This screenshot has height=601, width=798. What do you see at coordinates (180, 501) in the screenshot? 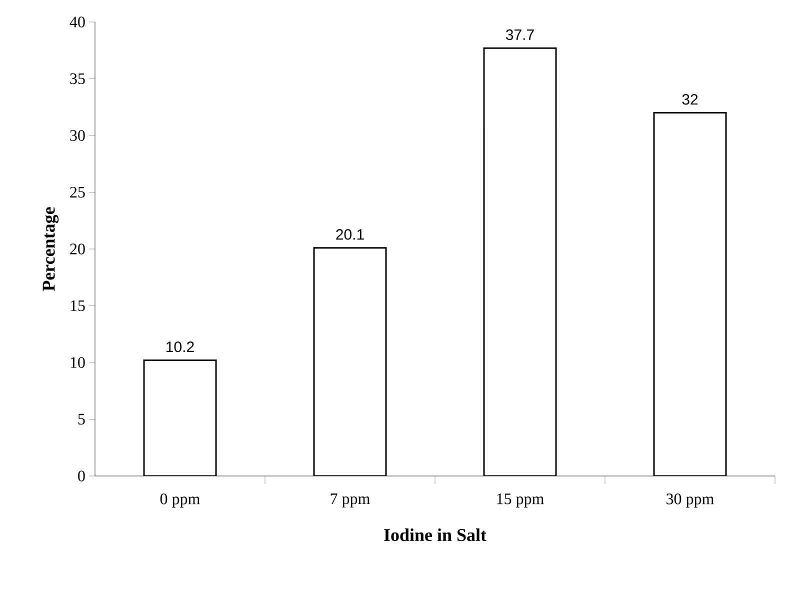
I see `x-tick-label: 0 ppm` at bounding box center [180, 501].